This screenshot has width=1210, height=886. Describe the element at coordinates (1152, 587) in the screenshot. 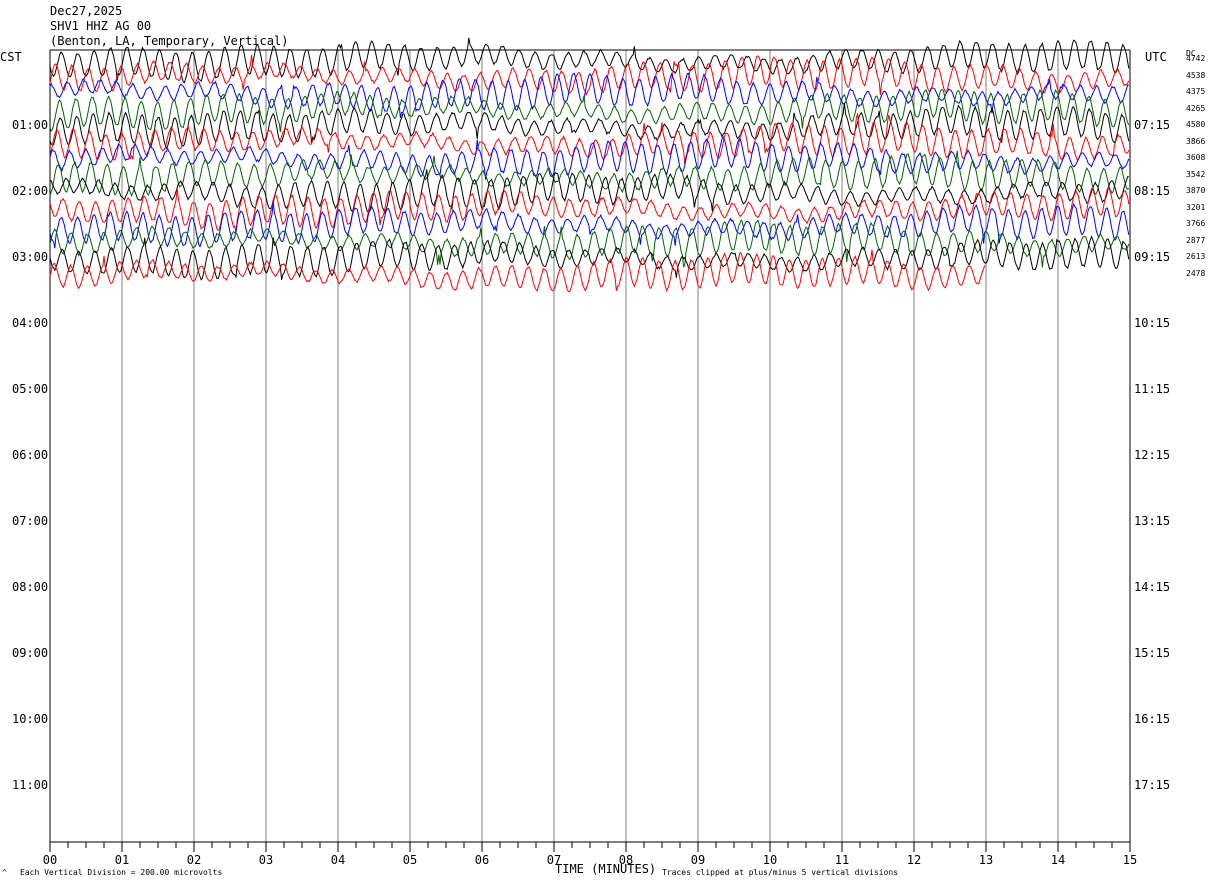

I see `right-hour-label: 14:15` at that location.